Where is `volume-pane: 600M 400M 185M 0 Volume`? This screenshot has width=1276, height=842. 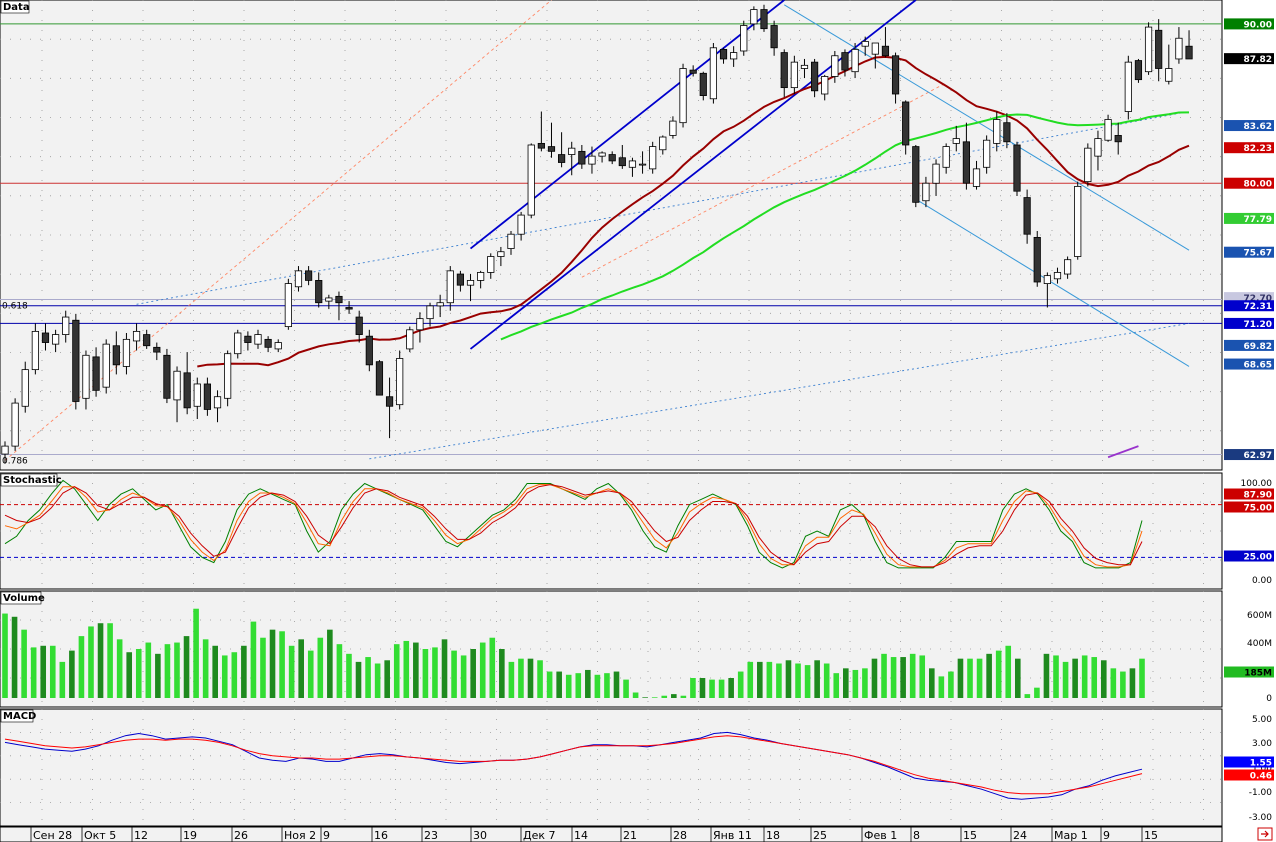
volume-pane: 600M 400M 185M 0 Volume is located at coordinates (637, 649).